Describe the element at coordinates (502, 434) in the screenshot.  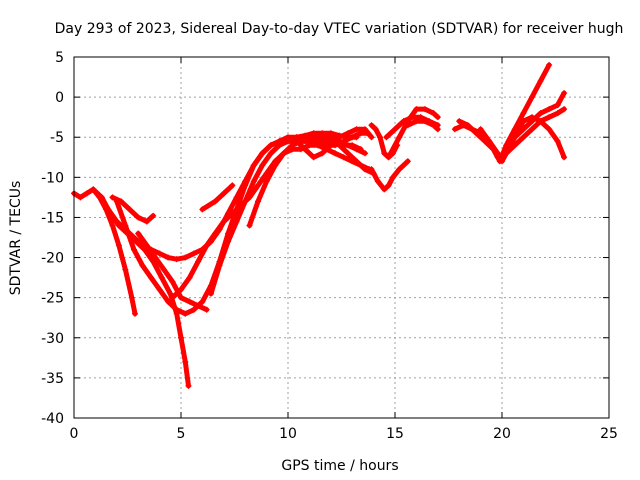
I see `x-tick-label: 20` at that location.